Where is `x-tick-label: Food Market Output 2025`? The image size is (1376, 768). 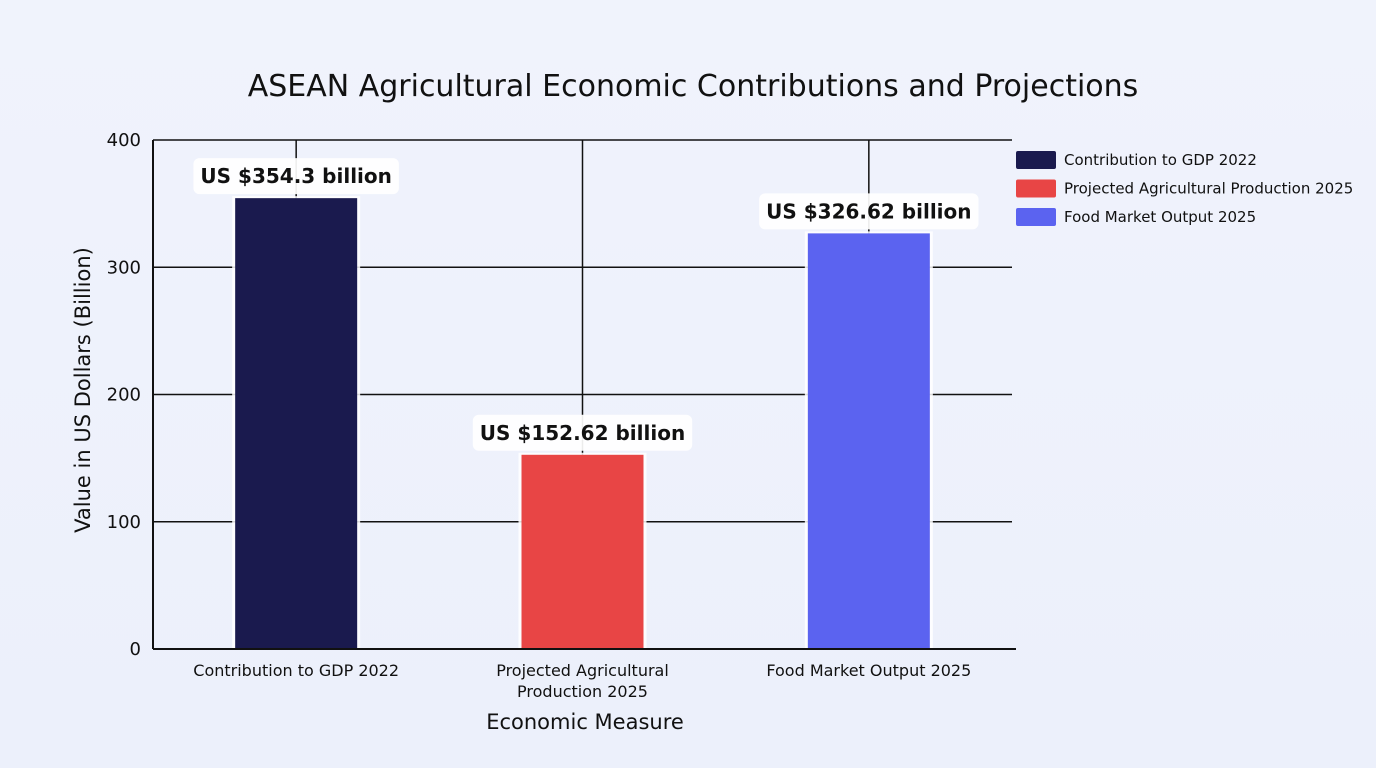 x-tick-label: Food Market Output 2025 is located at coordinates (868, 670).